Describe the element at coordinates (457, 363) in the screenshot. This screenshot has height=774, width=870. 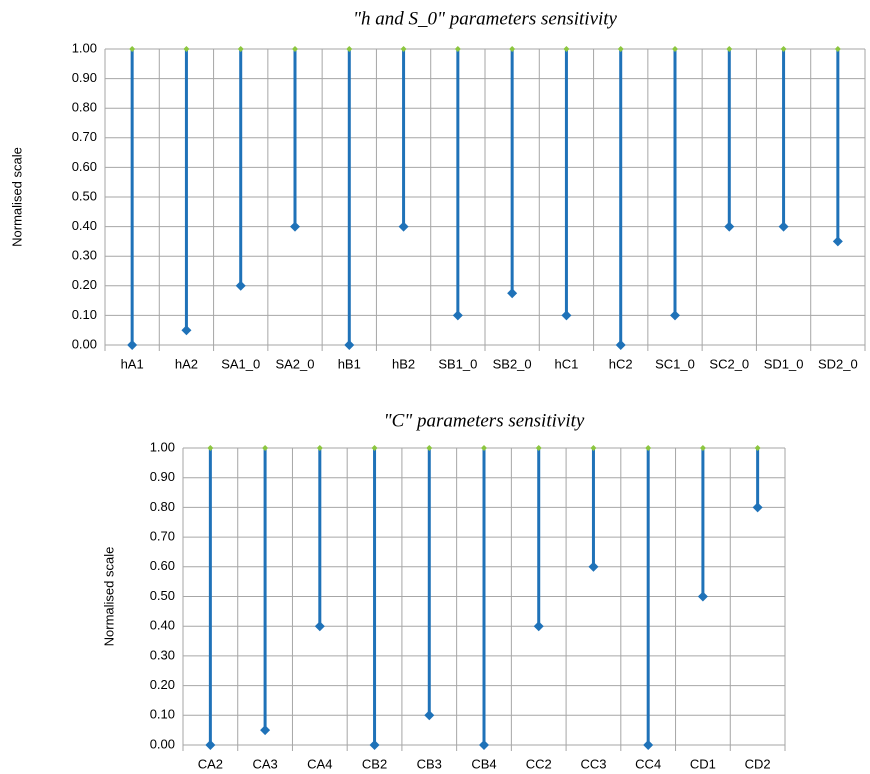
I see `x-tick-label: SB1_0` at that location.